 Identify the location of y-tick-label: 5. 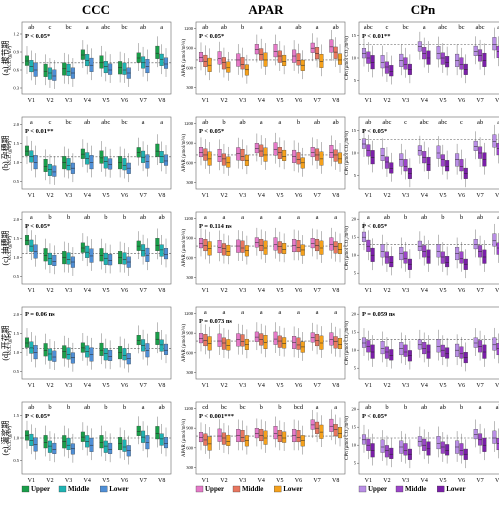
(355, 175).